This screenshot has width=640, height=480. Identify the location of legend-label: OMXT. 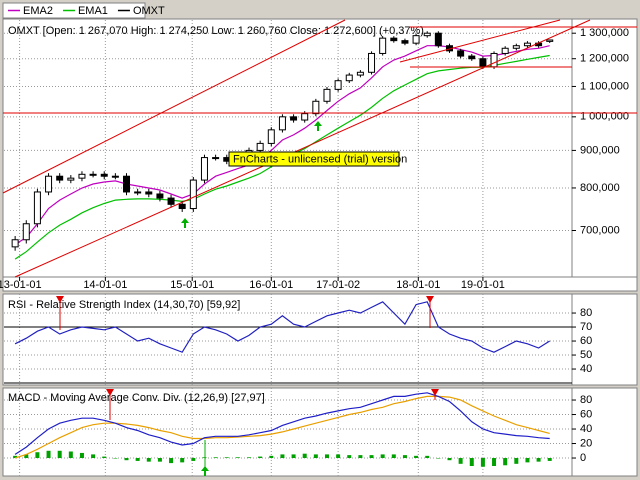
(149, 11).